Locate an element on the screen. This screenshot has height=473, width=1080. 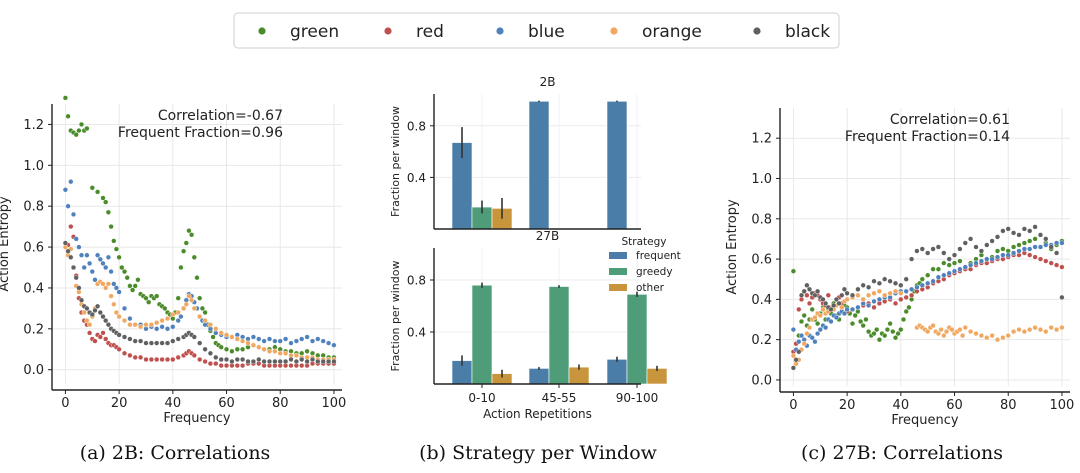
y-tick-label: 1.2 is located at coordinates (761, 139).